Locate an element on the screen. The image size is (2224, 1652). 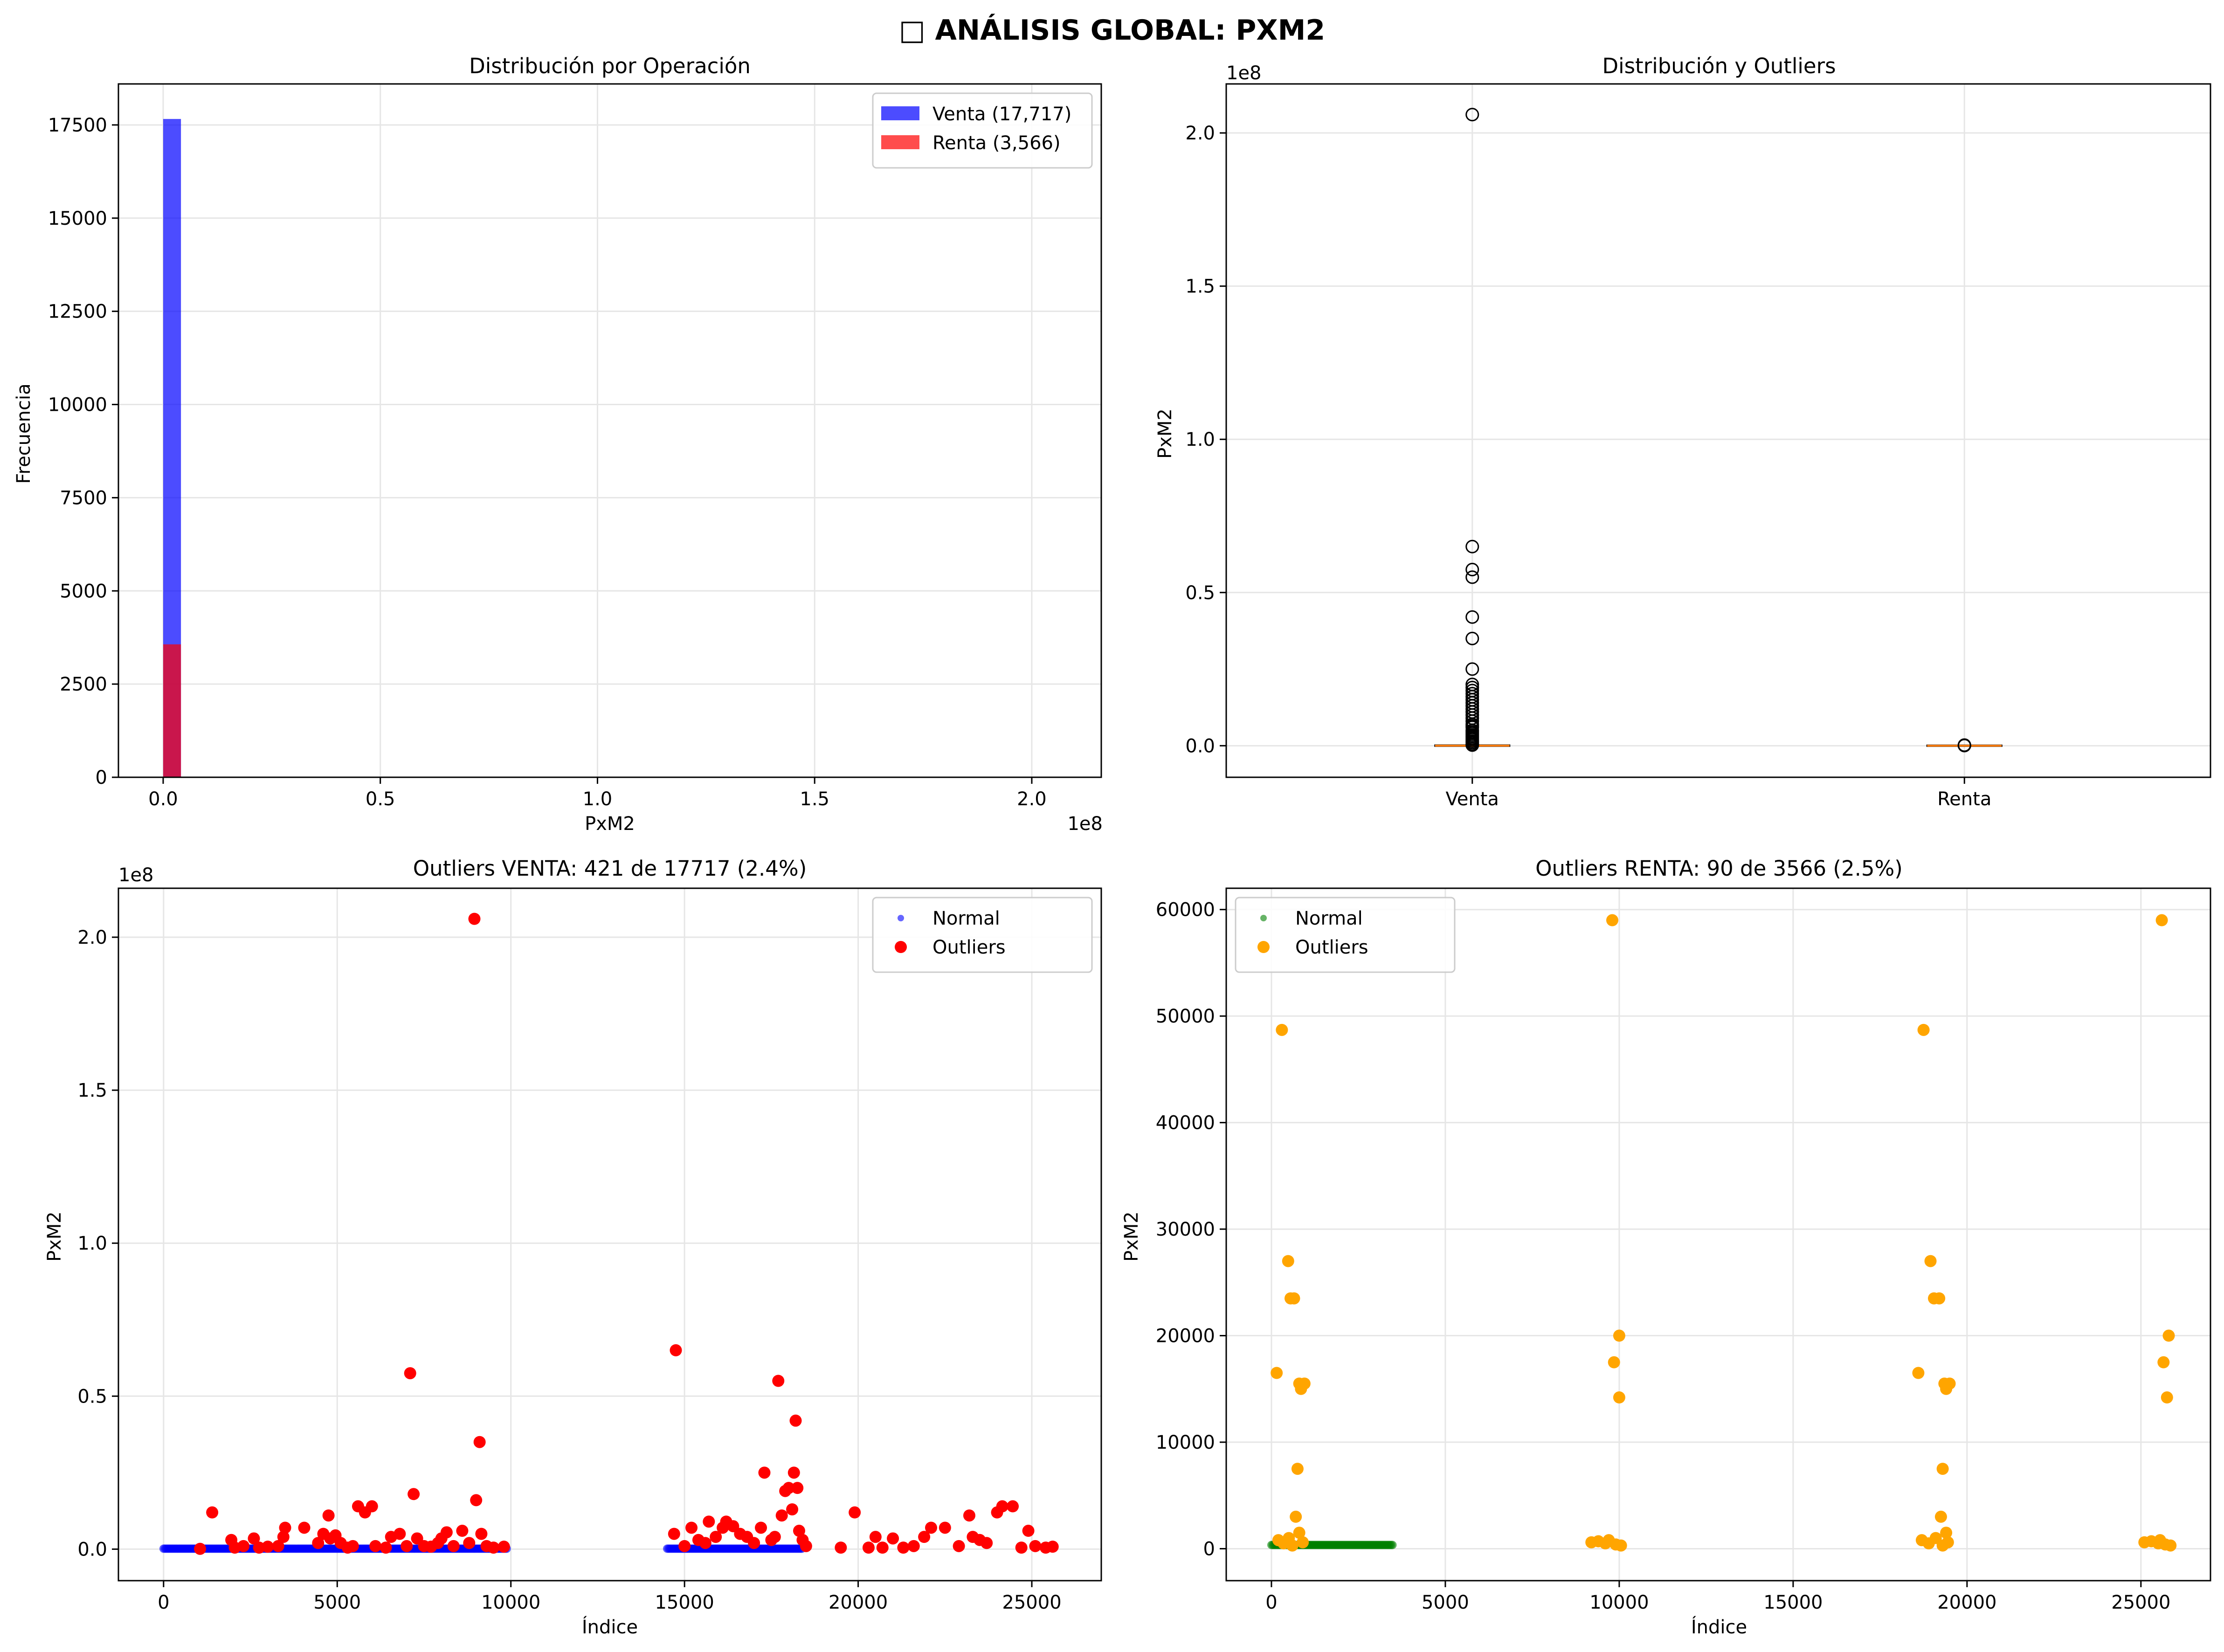
renta-ytick-label: 60000 is located at coordinates (1185, 910).